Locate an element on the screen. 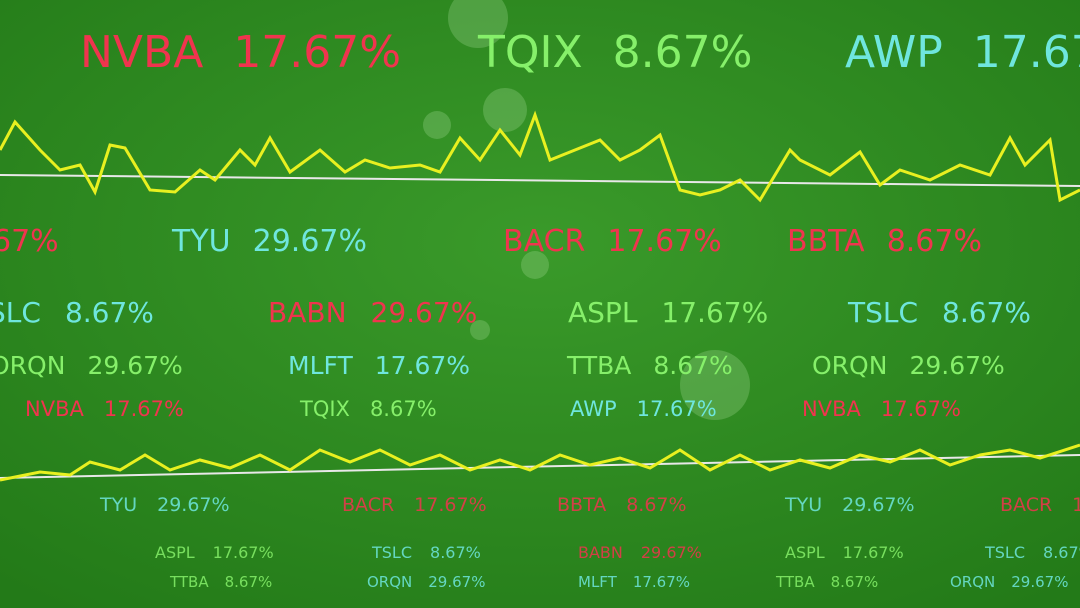  ticker-change: 67% is located at coordinates (29, 241).